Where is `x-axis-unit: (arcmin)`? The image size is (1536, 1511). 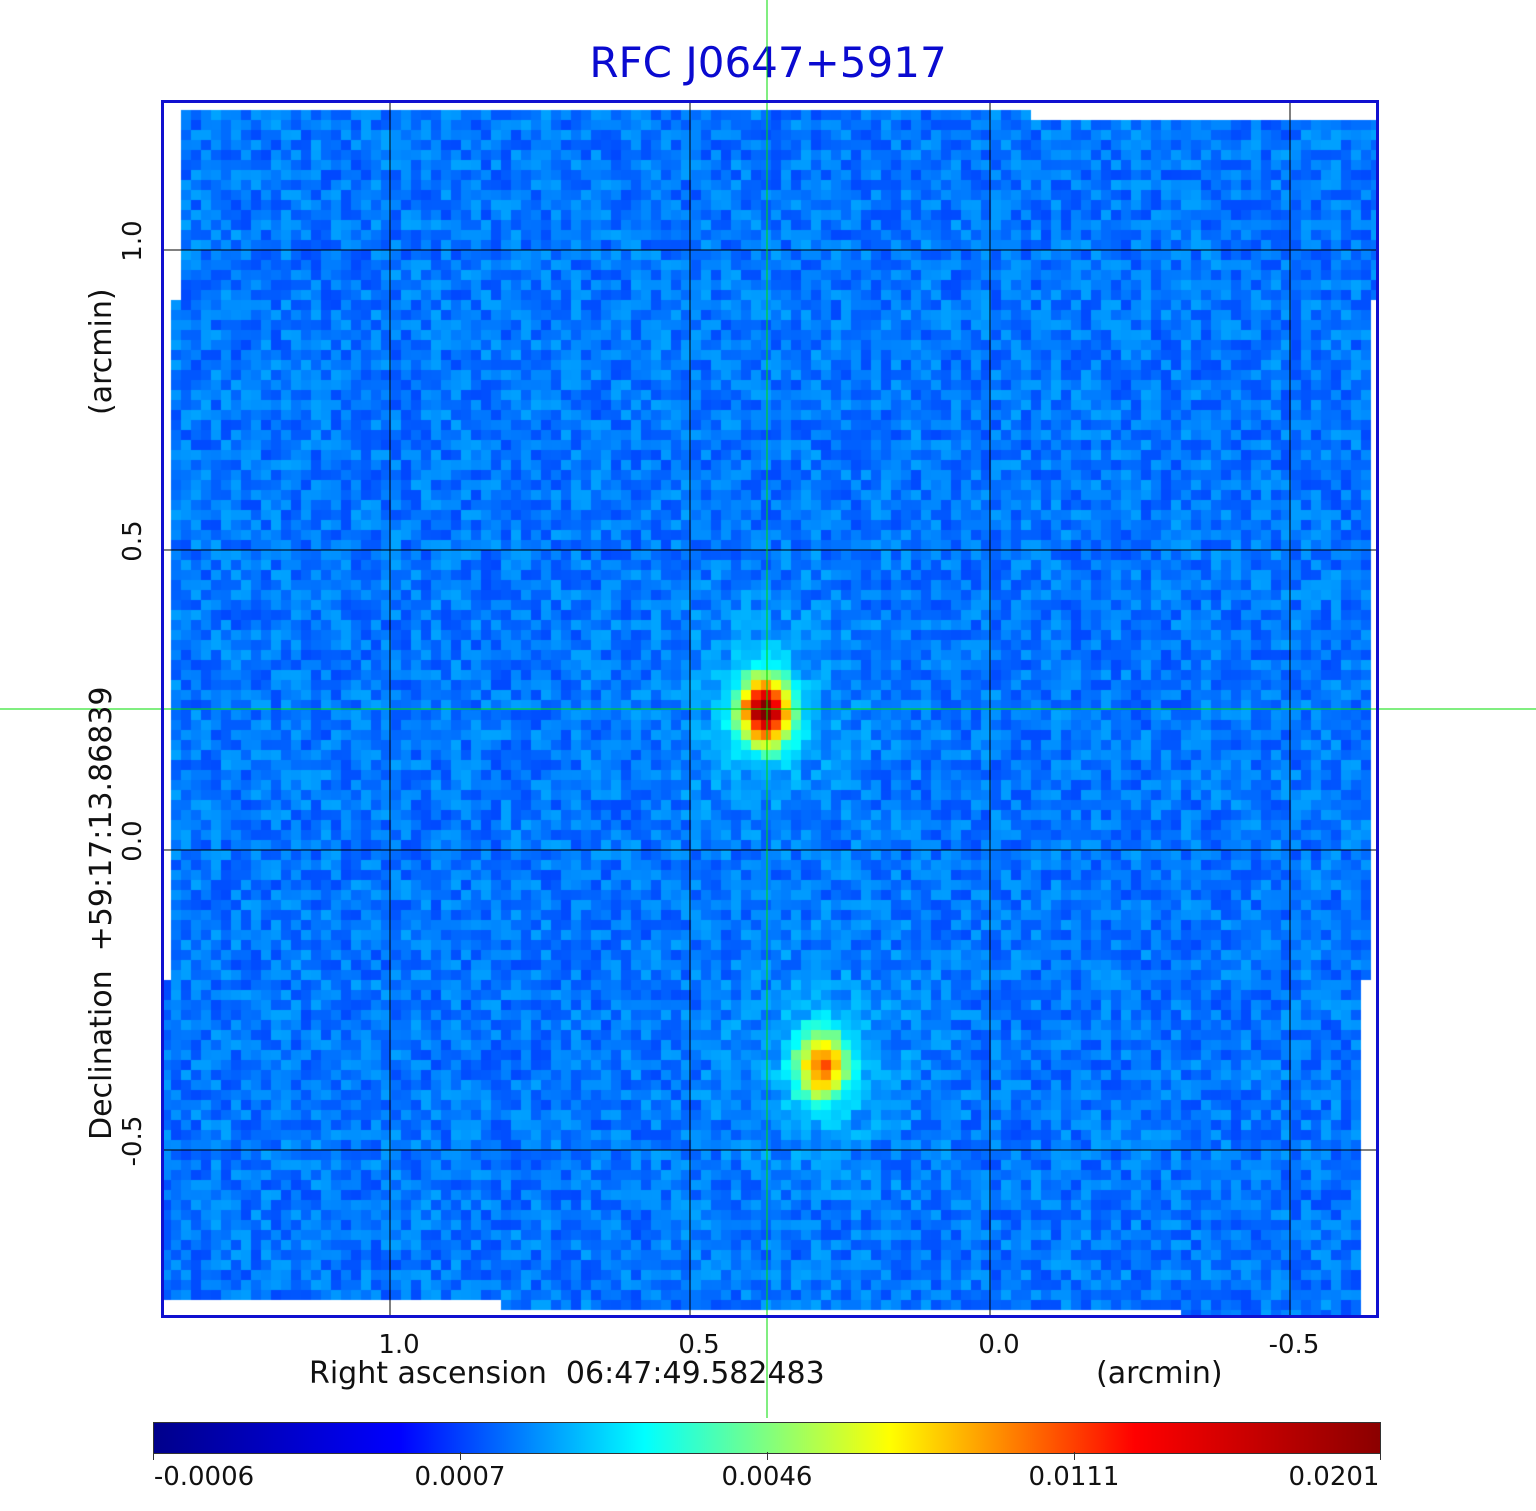 x-axis-unit: (arcmin) is located at coordinates (1159, 1373).